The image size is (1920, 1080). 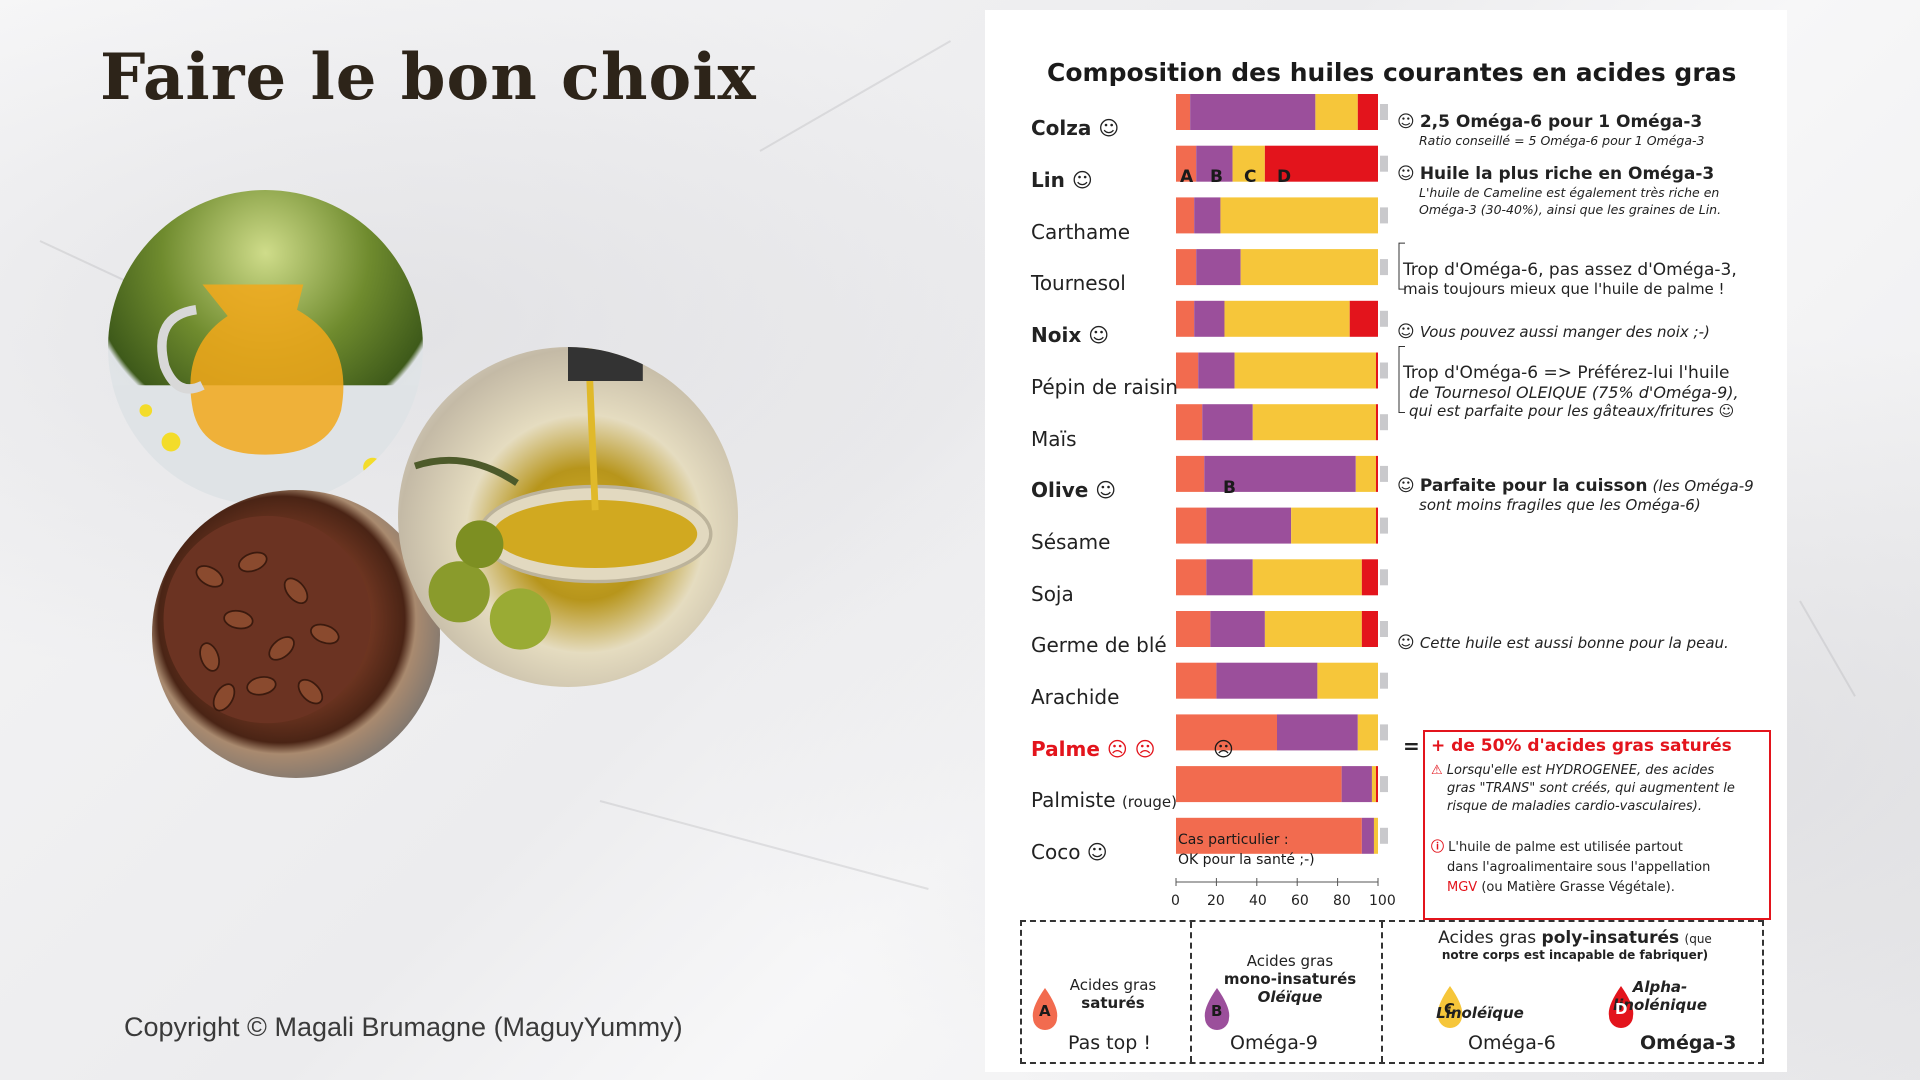 What do you see at coordinates (1382, 901) in the screenshot?
I see `x-tick: 100` at bounding box center [1382, 901].